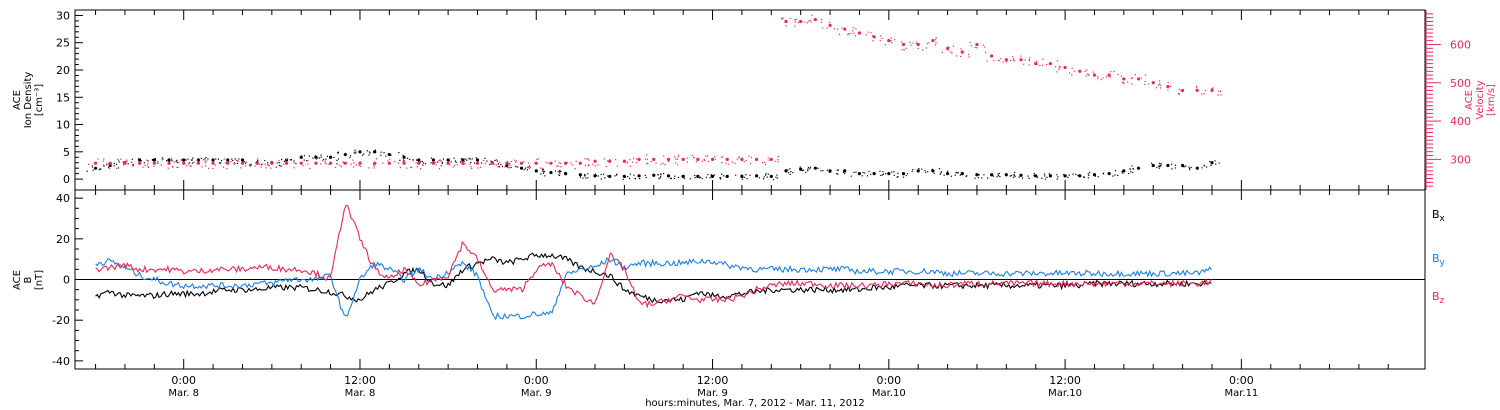 This screenshot has height=410, width=1500. What do you see at coordinates (1460, 121) in the screenshot?
I see `velocity-tick-label: 400` at bounding box center [1460, 121].